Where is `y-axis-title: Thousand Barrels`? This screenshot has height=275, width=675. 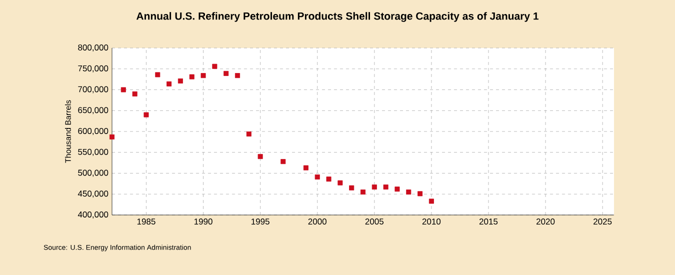
y-axis-title: Thousand Barrels is located at coordinates (68, 131).